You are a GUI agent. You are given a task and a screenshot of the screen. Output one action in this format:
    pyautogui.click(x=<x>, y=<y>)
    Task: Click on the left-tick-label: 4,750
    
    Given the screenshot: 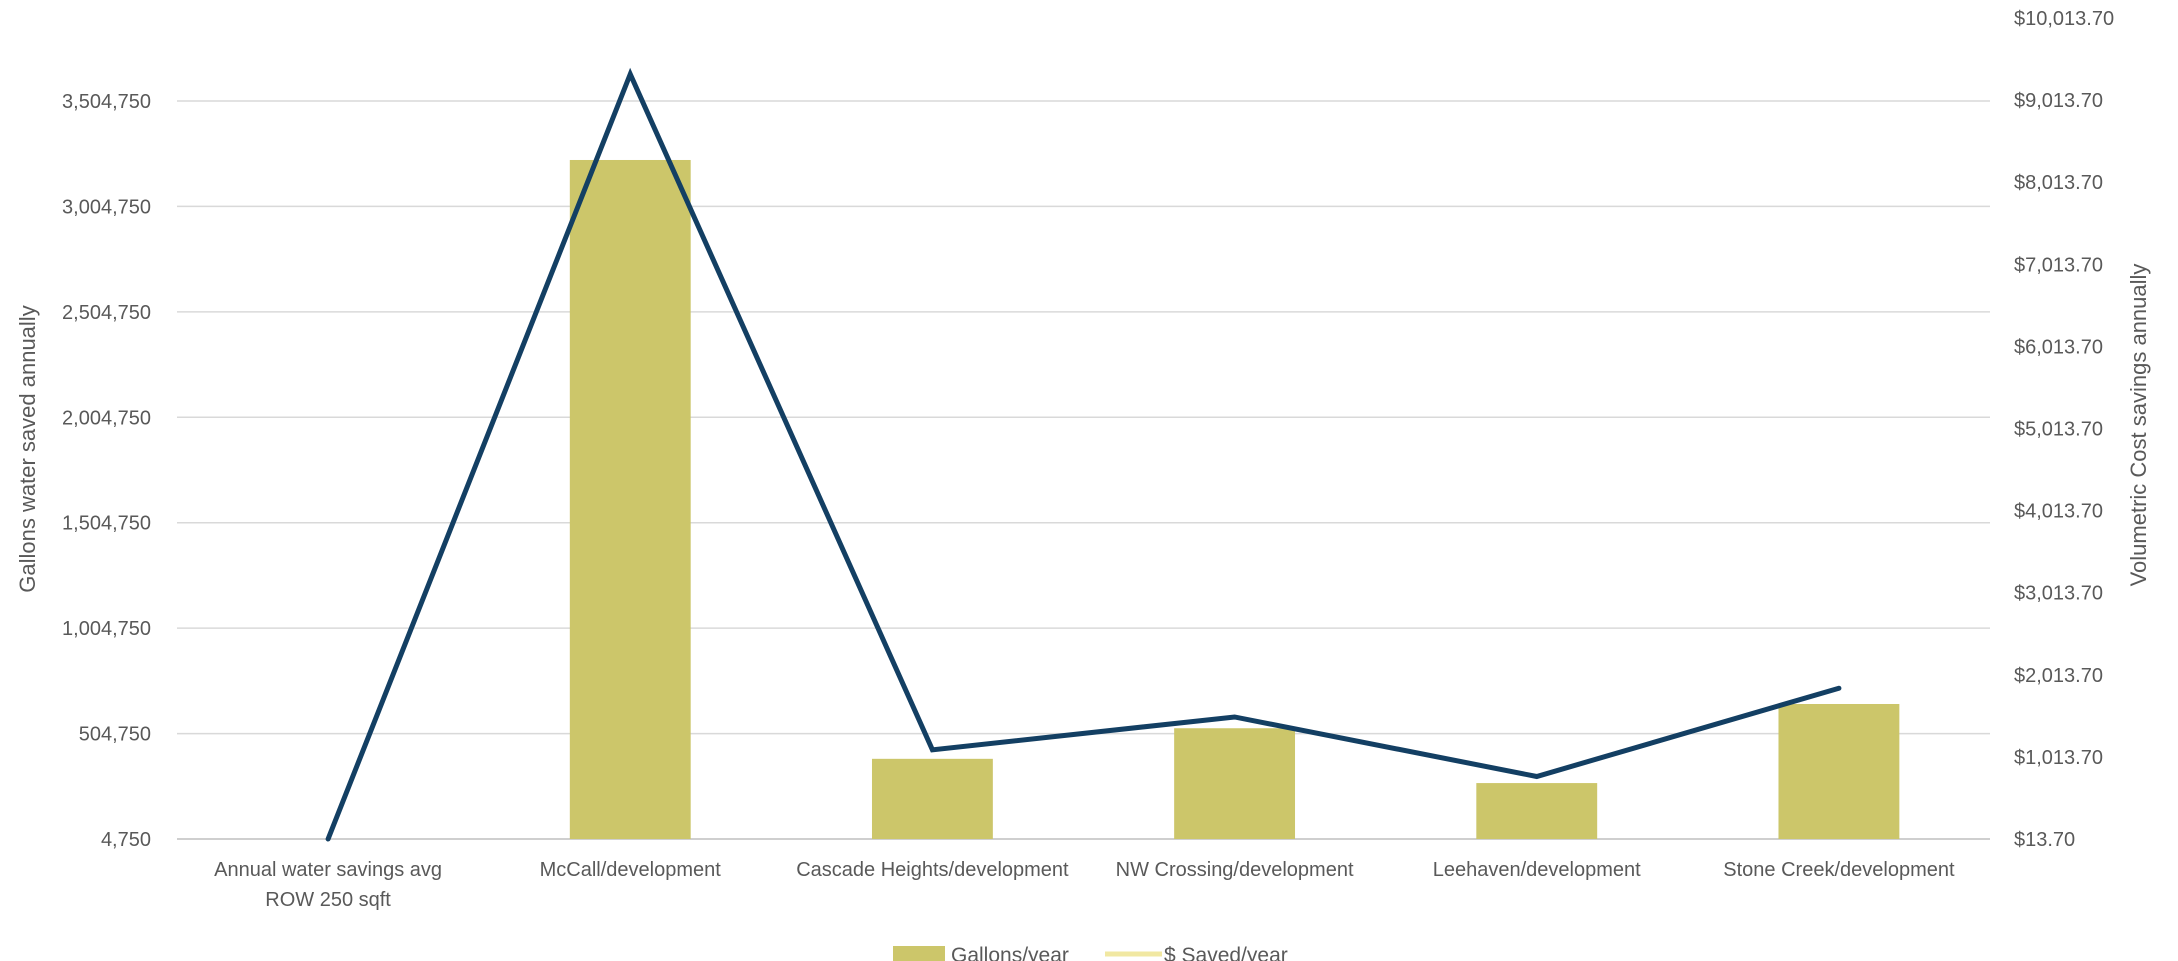 What is the action you would take?
    pyautogui.click(x=126, y=840)
    